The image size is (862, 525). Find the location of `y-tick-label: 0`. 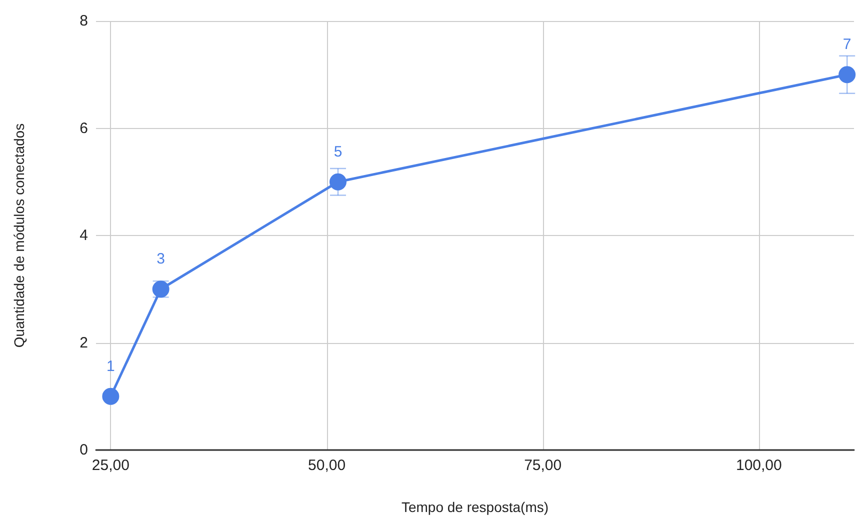

y-tick-label: 0 is located at coordinates (84, 450).